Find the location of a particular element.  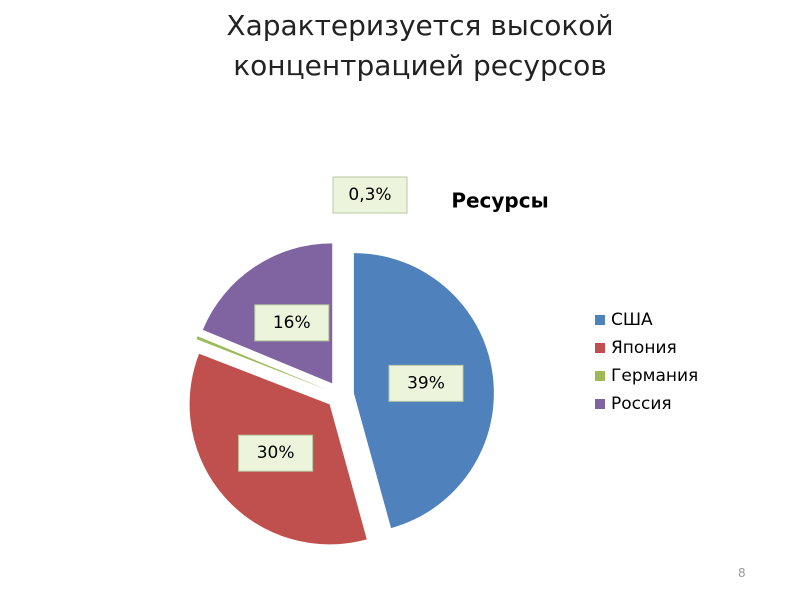

legend-label: Россия is located at coordinates (641, 404).